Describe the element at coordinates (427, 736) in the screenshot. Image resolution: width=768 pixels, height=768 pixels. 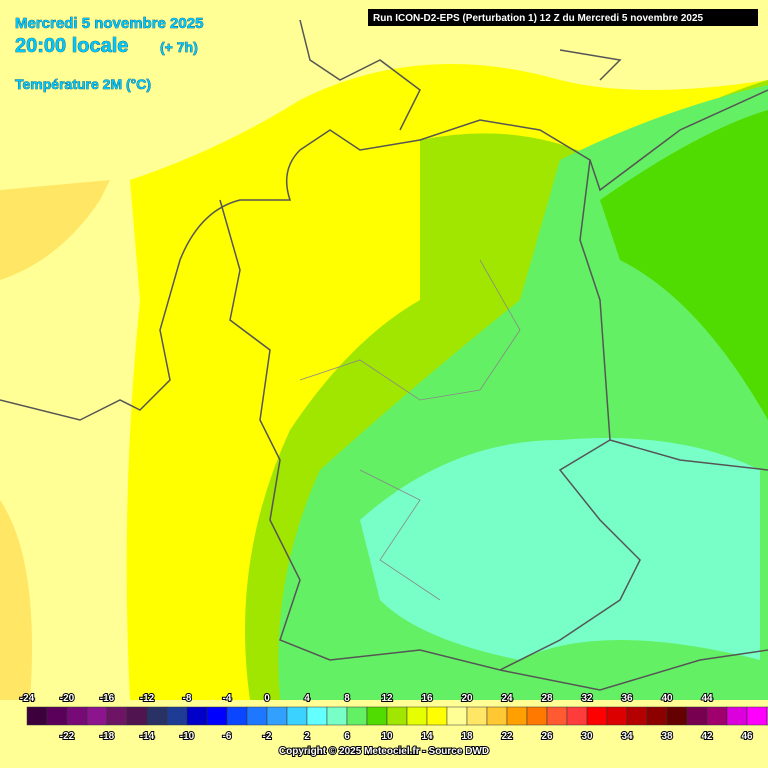
I see `legend-label: 14` at that location.